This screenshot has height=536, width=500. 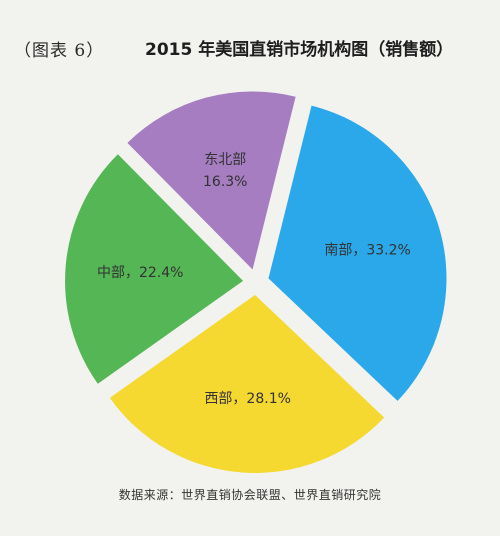 What do you see at coordinates (367, 250) in the screenshot?
I see `slice-label-0: 南部，33.2%` at bounding box center [367, 250].